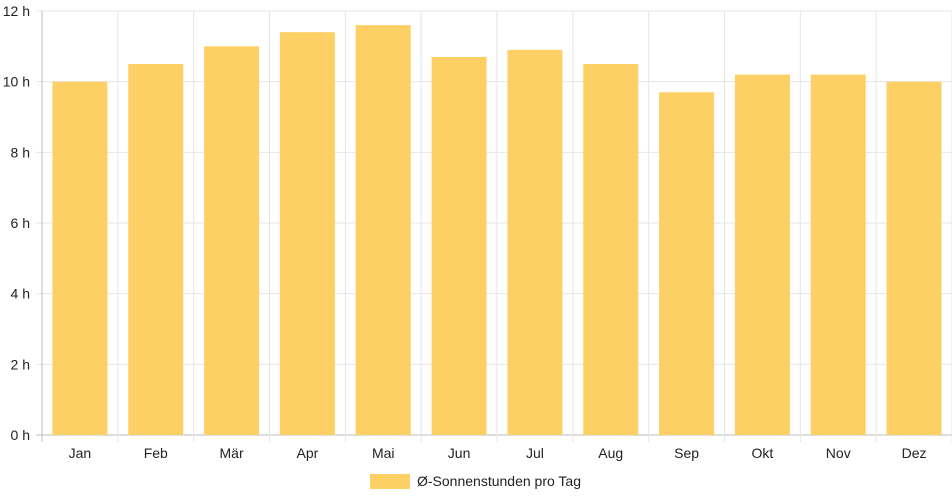 The image size is (952, 500). I want to click on legend-swatch, so click(390, 481).